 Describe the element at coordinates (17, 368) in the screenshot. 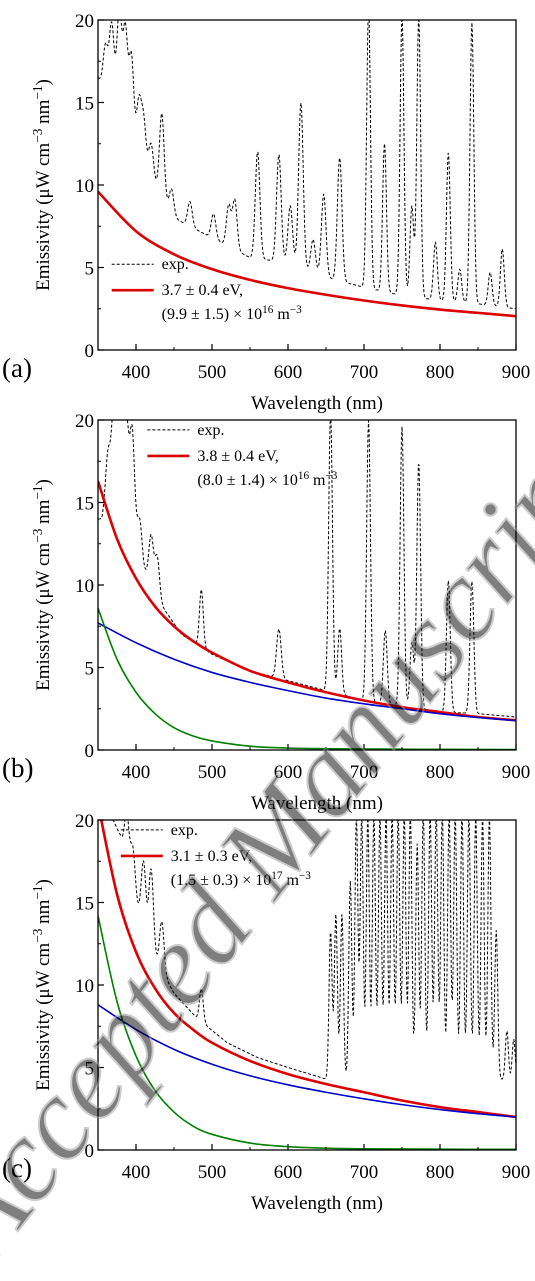

I see `panel-label: (a)` at that location.